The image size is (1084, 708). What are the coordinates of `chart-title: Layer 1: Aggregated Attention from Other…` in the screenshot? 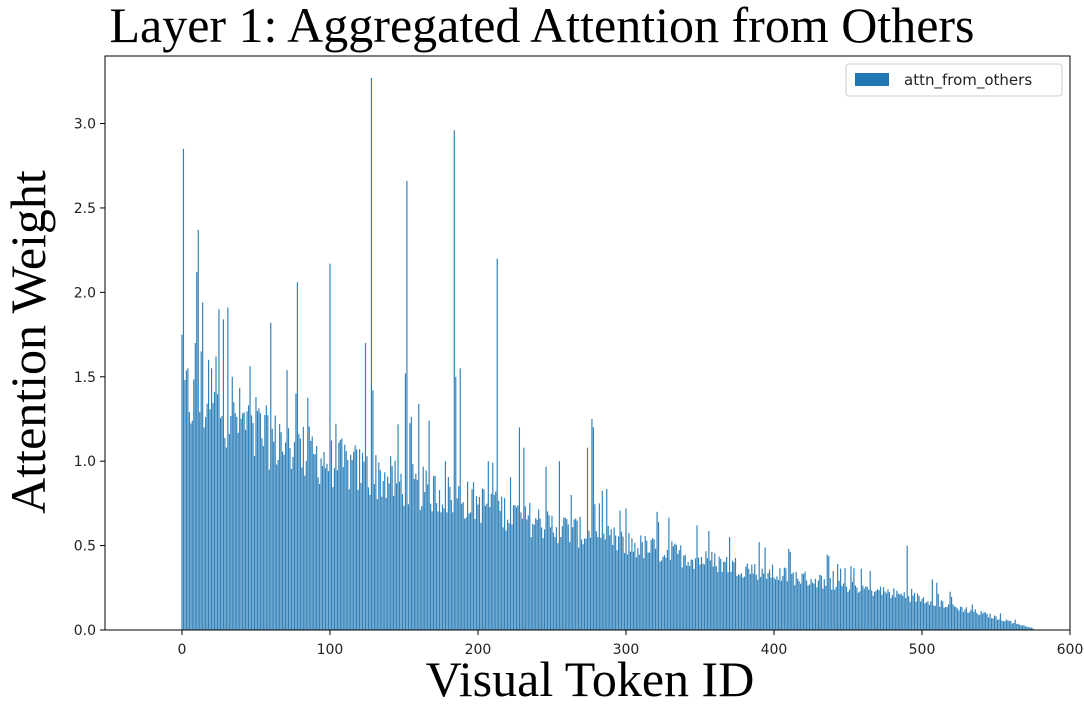 It's located at (542, 26).